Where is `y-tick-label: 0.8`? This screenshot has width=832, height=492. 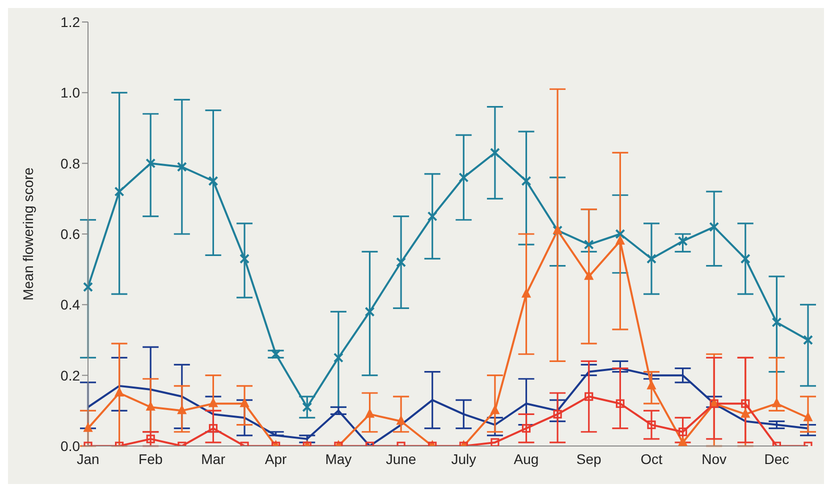
y-tick-label: 0.8 is located at coordinates (70, 163).